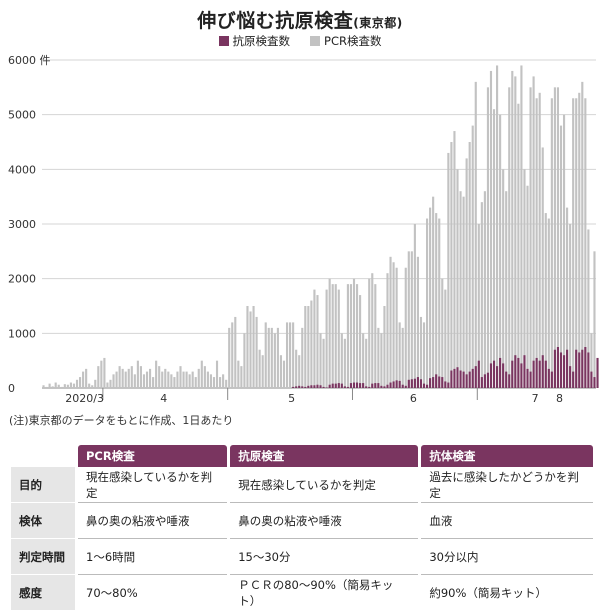  What do you see at coordinates (324, 456) in the screenshot?
I see `table-header-antigen: 抗原検査` at bounding box center [324, 456].